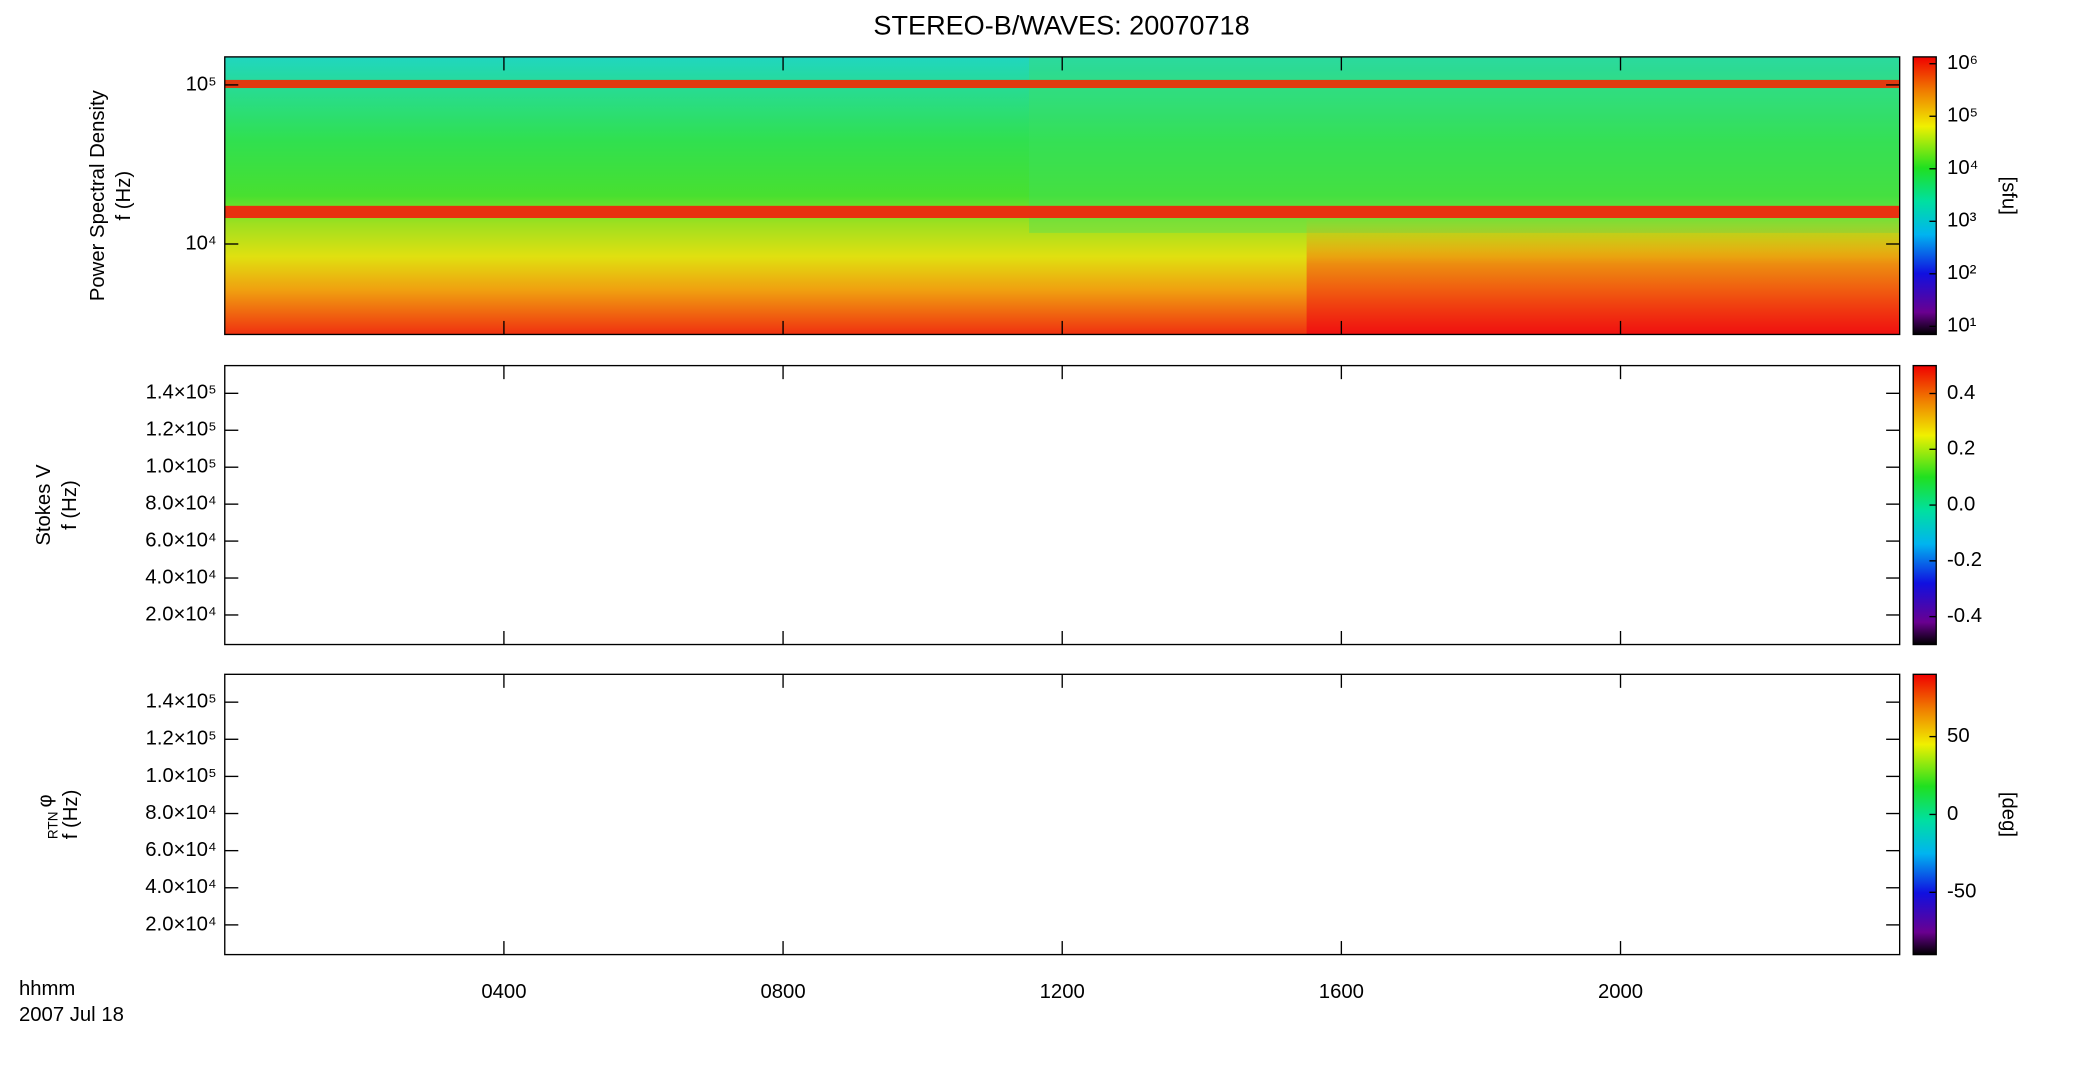 The width and height of the screenshot is (2096, 1080). I want to click on colorbar-tick-label: 0.4, so click(1961, 393).